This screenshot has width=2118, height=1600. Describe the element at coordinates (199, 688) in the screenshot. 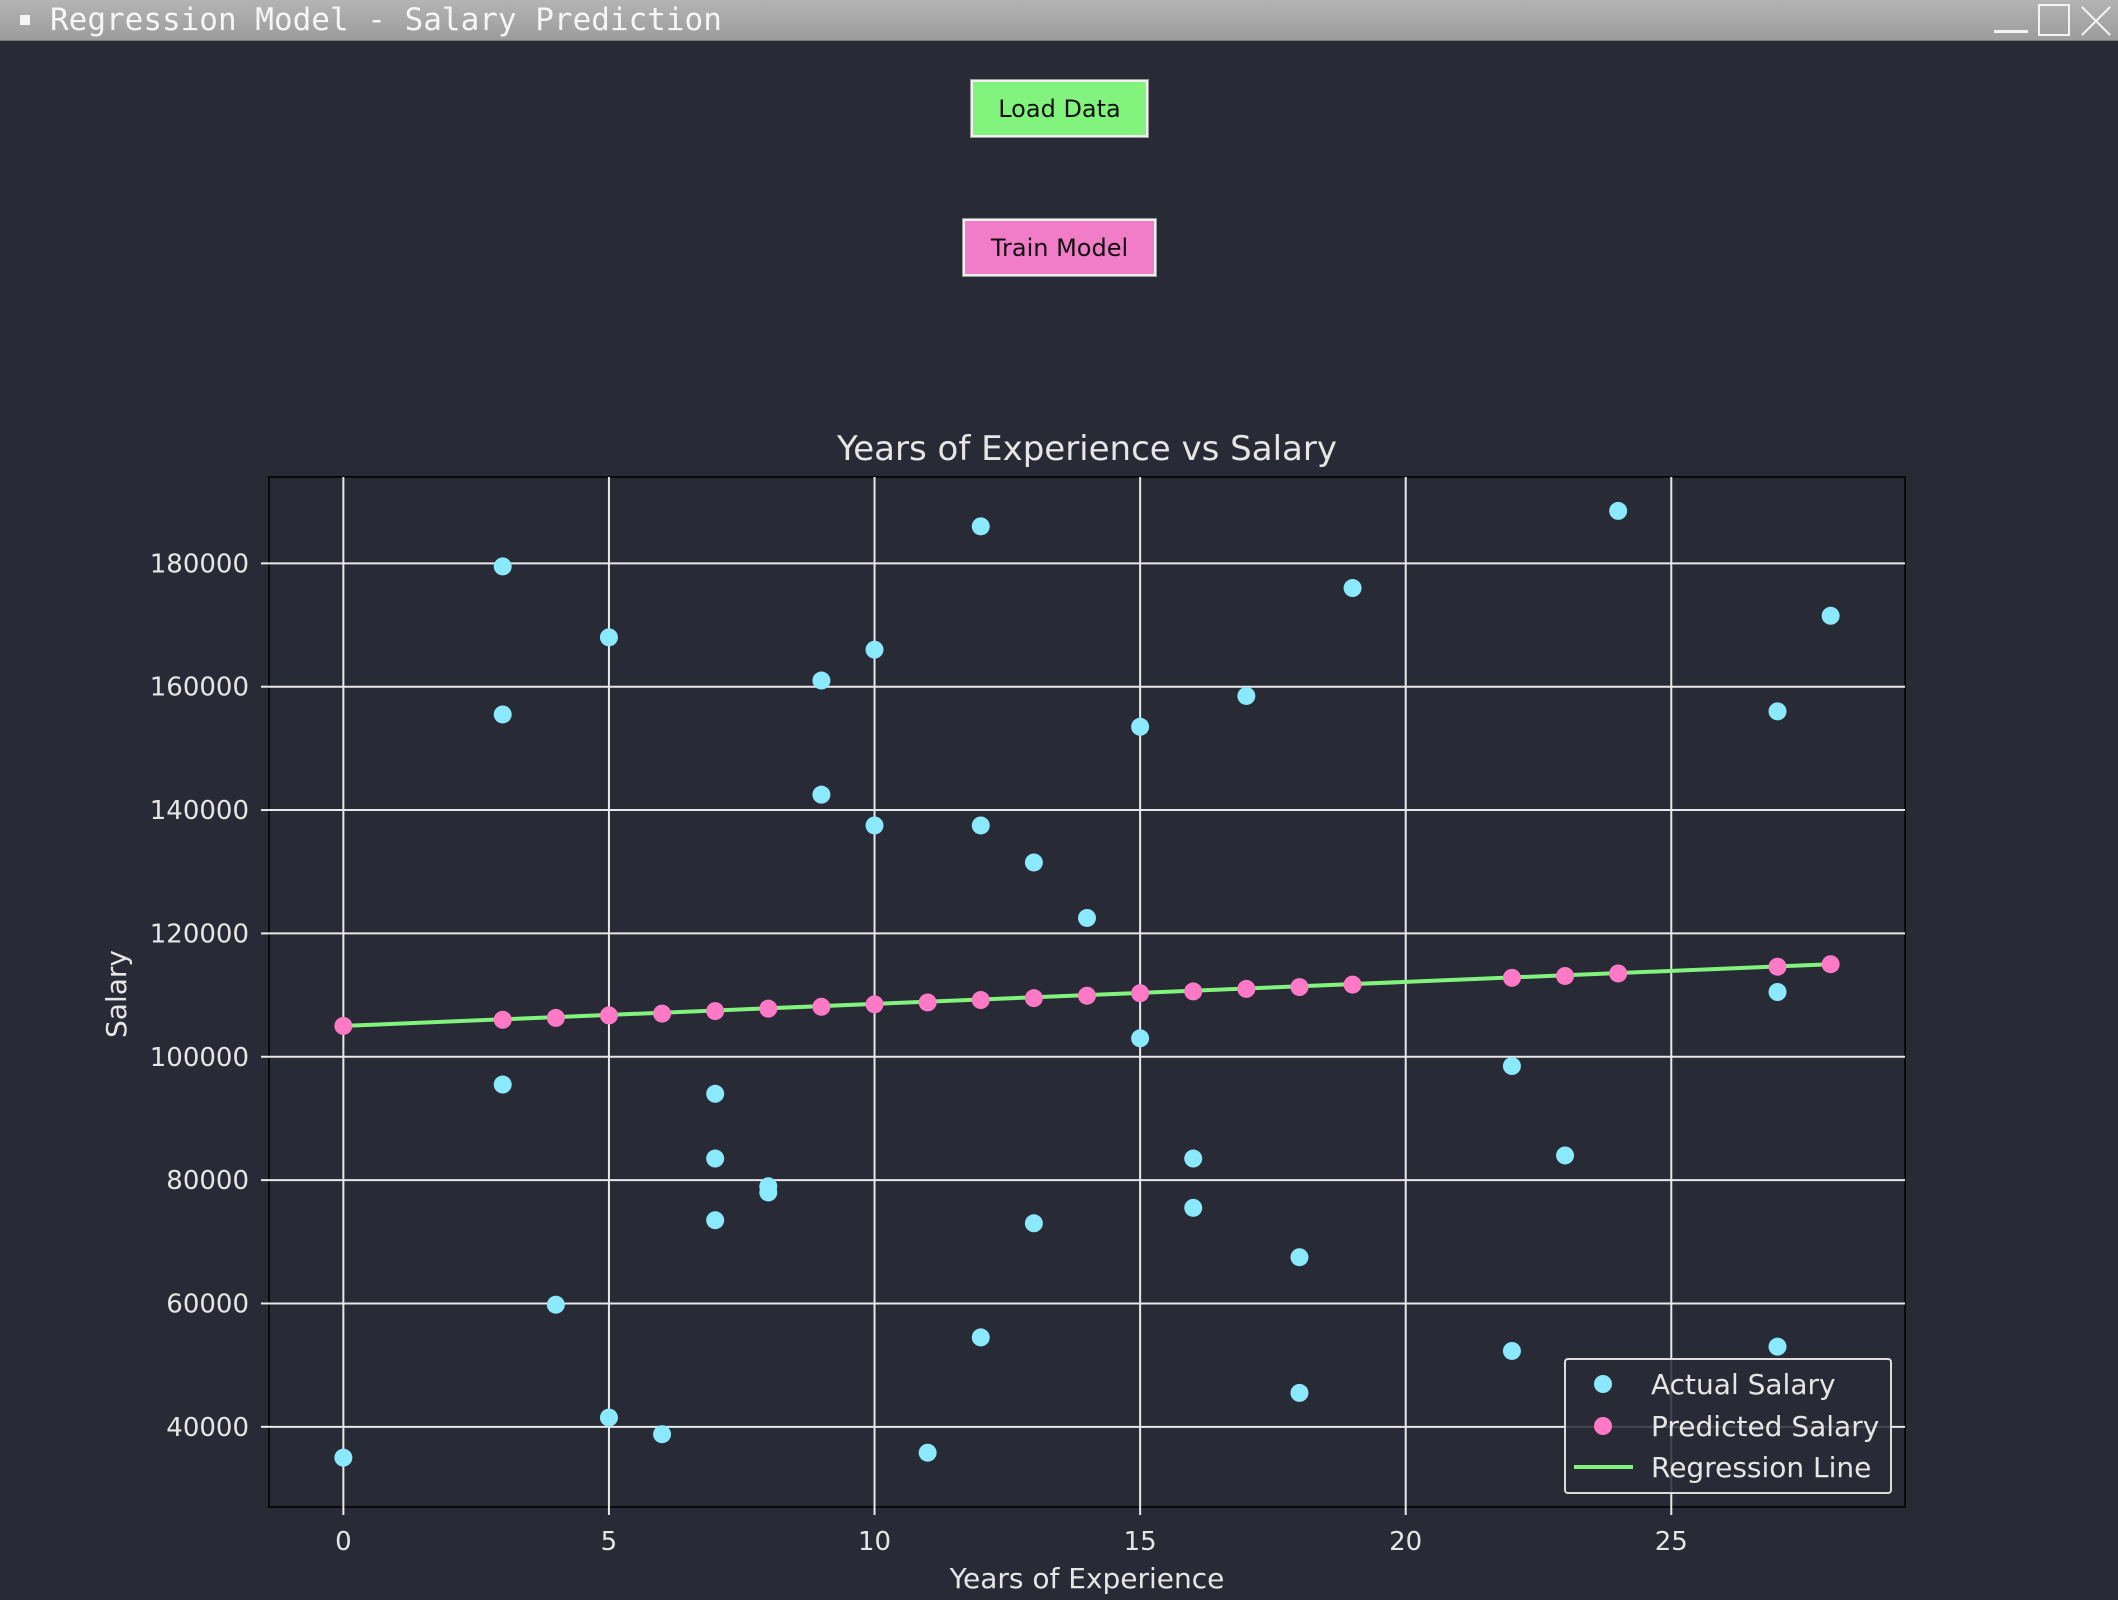

I see `y-tick-label: 160000` at that location.